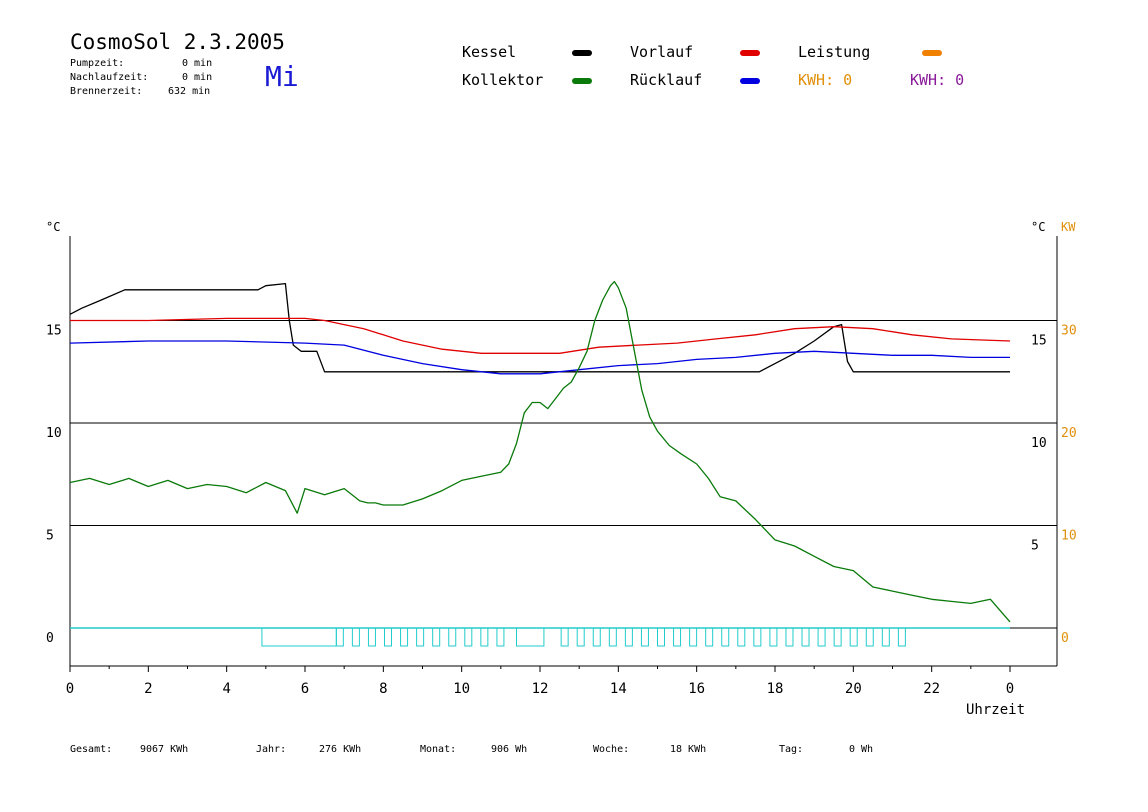  Describe the element at coordinates (696, 689) in the screenshot. I see `x-tick-label: 16` at that location.